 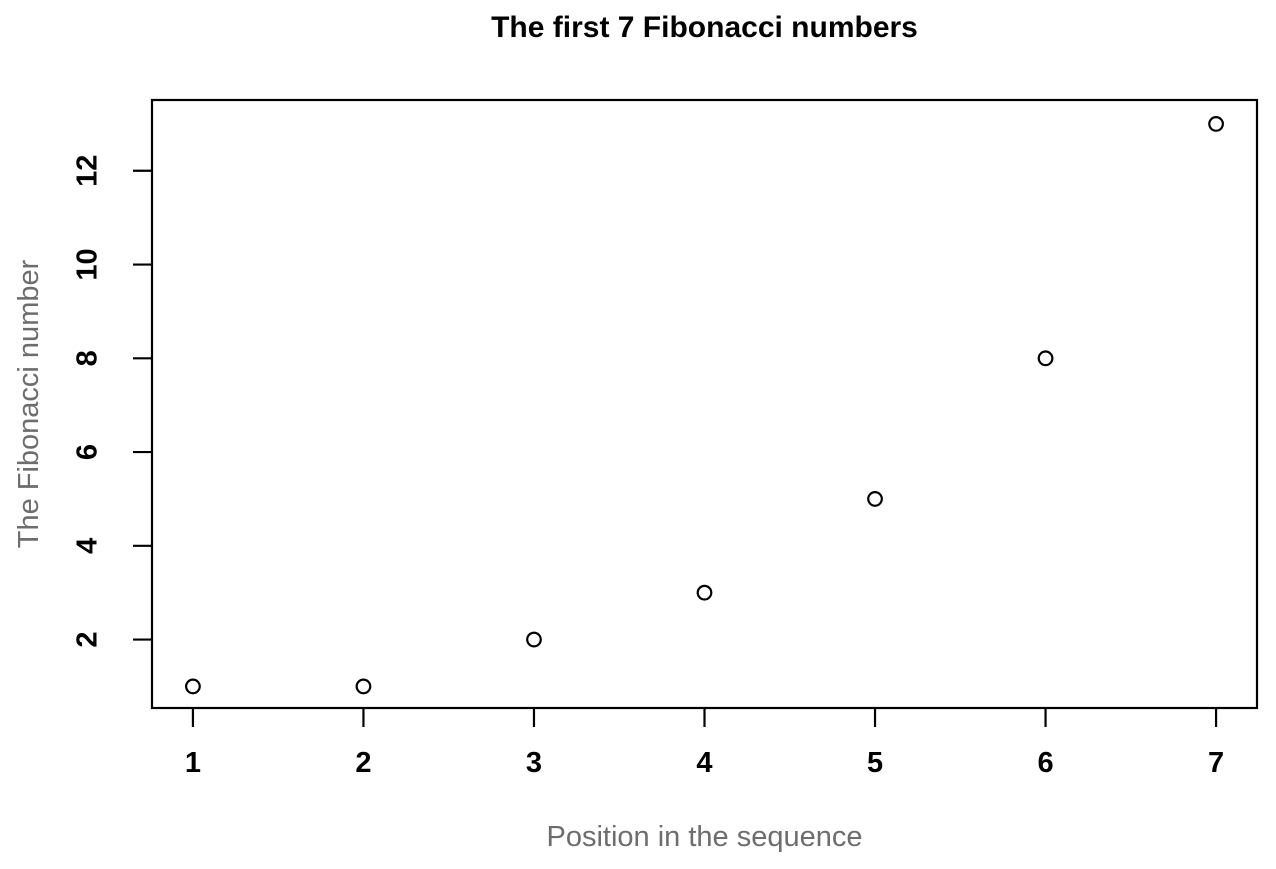 I want to click on x-axis-tick-label: 2, so click(x=363, y=763).